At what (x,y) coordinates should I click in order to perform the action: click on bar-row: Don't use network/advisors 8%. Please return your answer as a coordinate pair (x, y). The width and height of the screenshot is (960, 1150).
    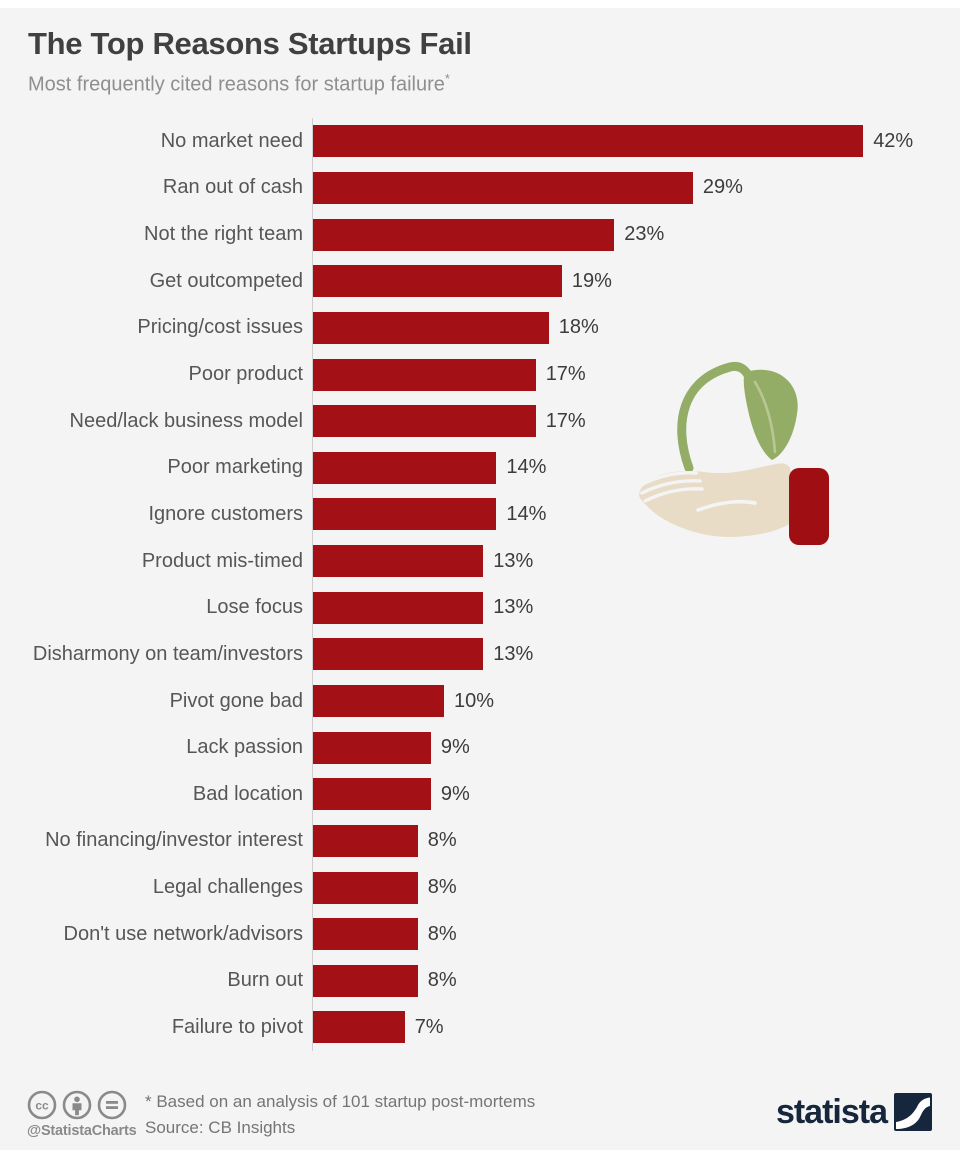
    Looking at the image, I should click on (480, 934).